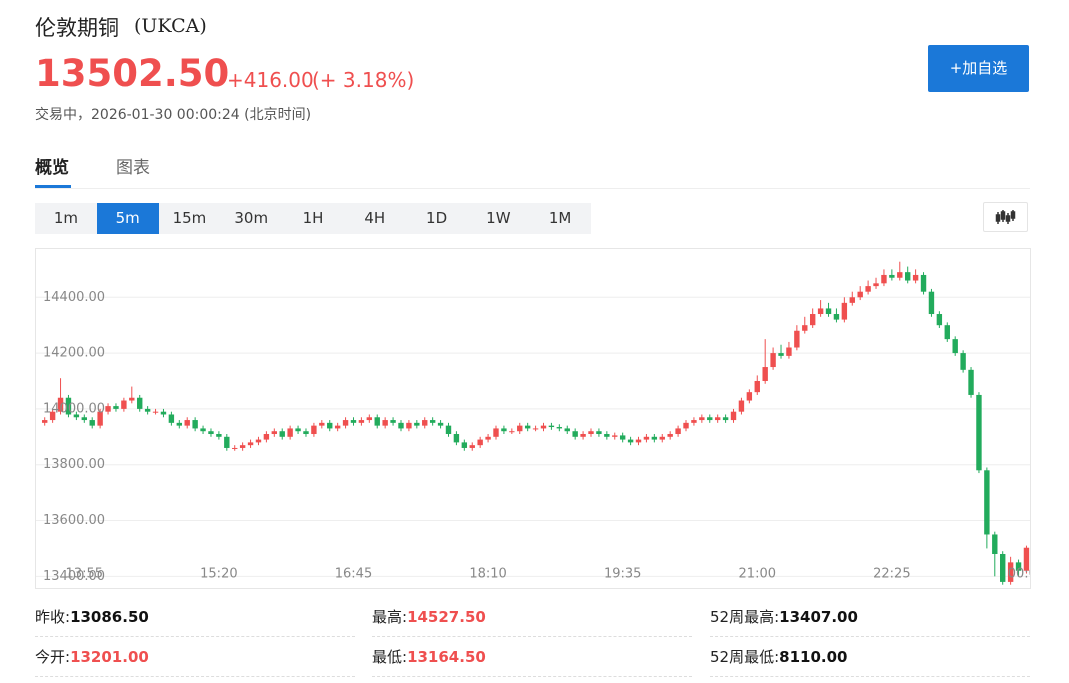  Describe the element at coordinates (133, 168) in the screenshot. I see `tab: 图表` at that location.